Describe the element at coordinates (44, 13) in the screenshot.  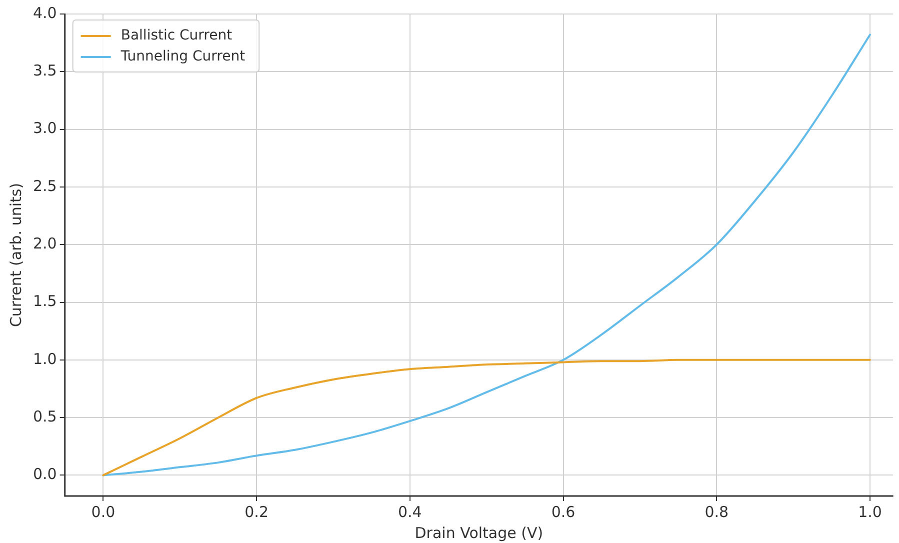
I see `y-tick-label: 4.0` at that location.